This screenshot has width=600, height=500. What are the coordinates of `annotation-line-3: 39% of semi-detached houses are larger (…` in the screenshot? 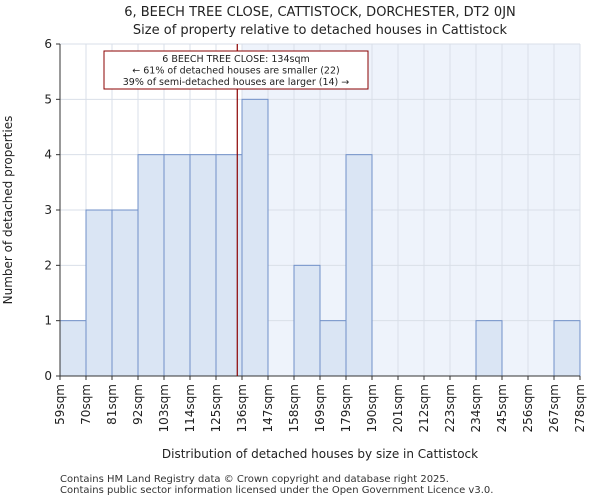 It's located at (236, 82).